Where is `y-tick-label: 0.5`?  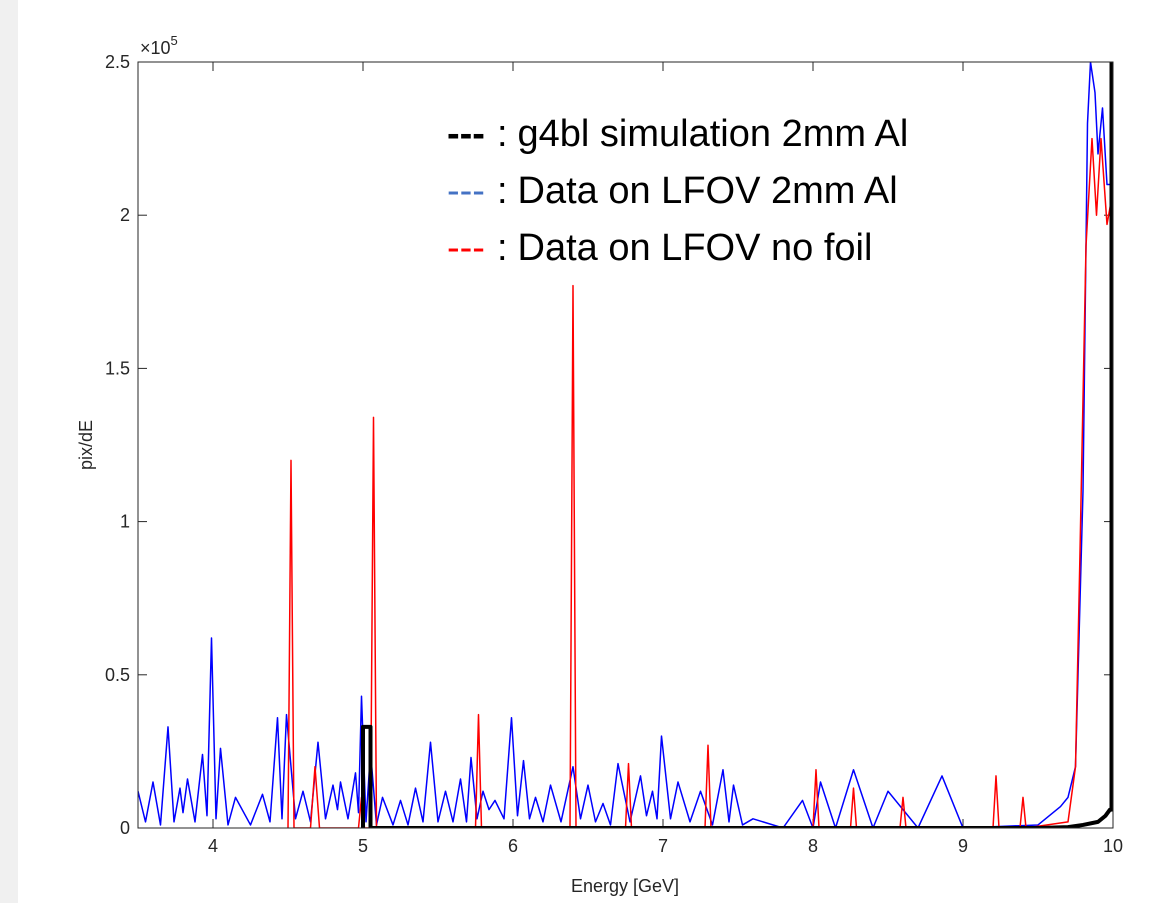
y-tick-label: 0.5 is located at coordinates (117, 675).